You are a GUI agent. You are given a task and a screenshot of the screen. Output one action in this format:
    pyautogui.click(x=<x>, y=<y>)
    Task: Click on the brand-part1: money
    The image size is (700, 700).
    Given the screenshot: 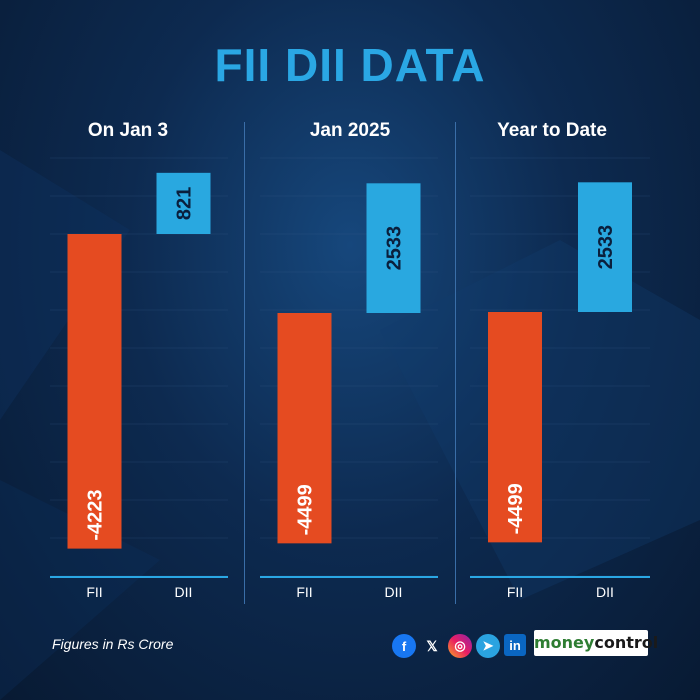 What is the action you would take?
    pyautogui.click(x=564, y=642)
    